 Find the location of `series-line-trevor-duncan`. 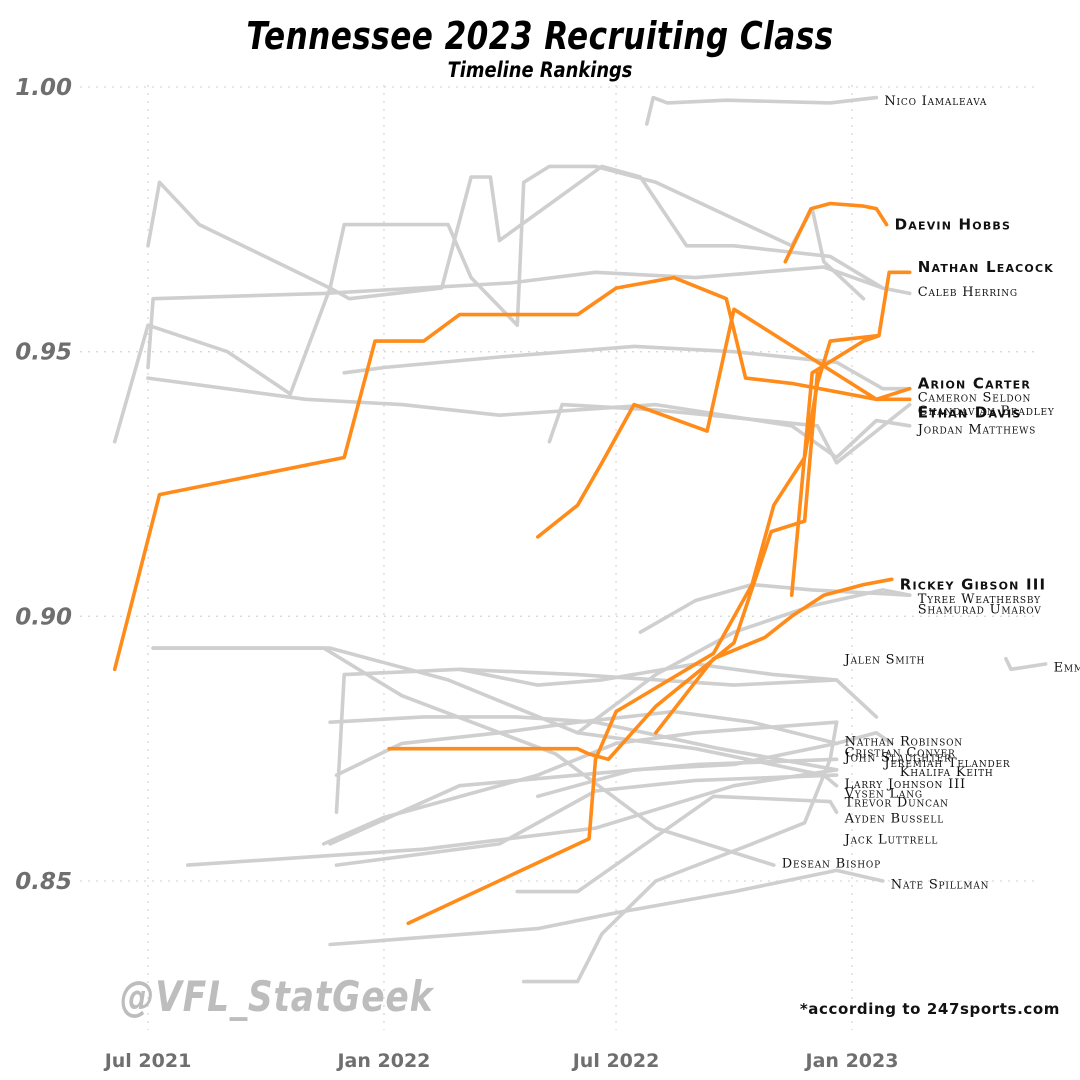

series-line-trevor-duncan is located at coordinates (583, 801).